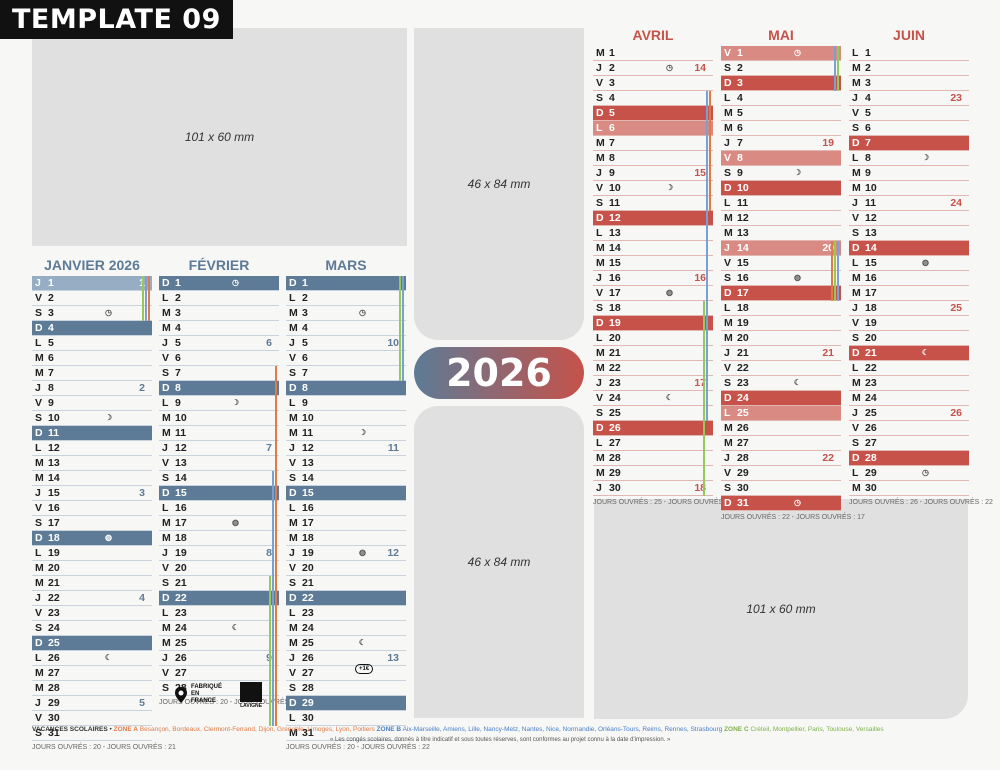 Image resolution: width=1000 pixels, height=770 pixels. What do you see at coordinates (743, 428) in the screenshot?
I see `day-number: 26` at bounding box center [743, 428].